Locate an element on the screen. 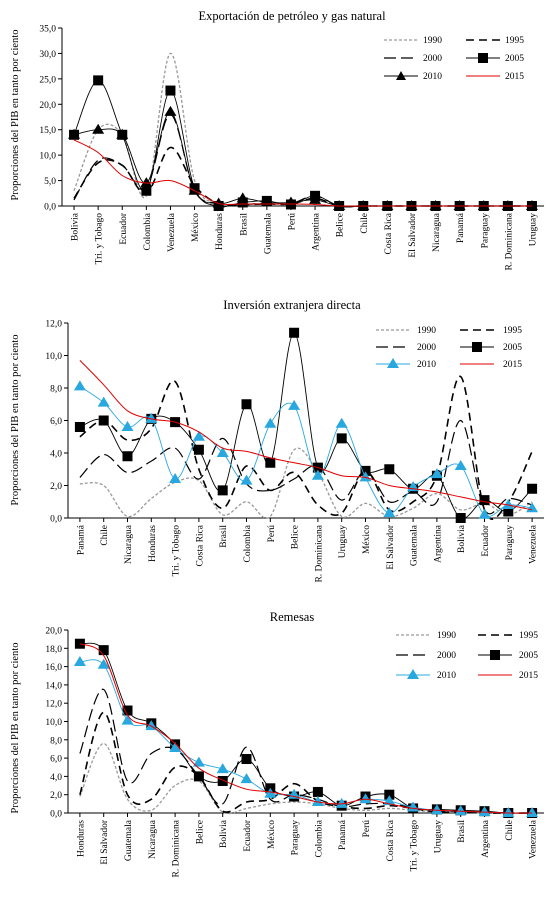  y-tick-label: 18,0 is located at coordinates (53, 650).